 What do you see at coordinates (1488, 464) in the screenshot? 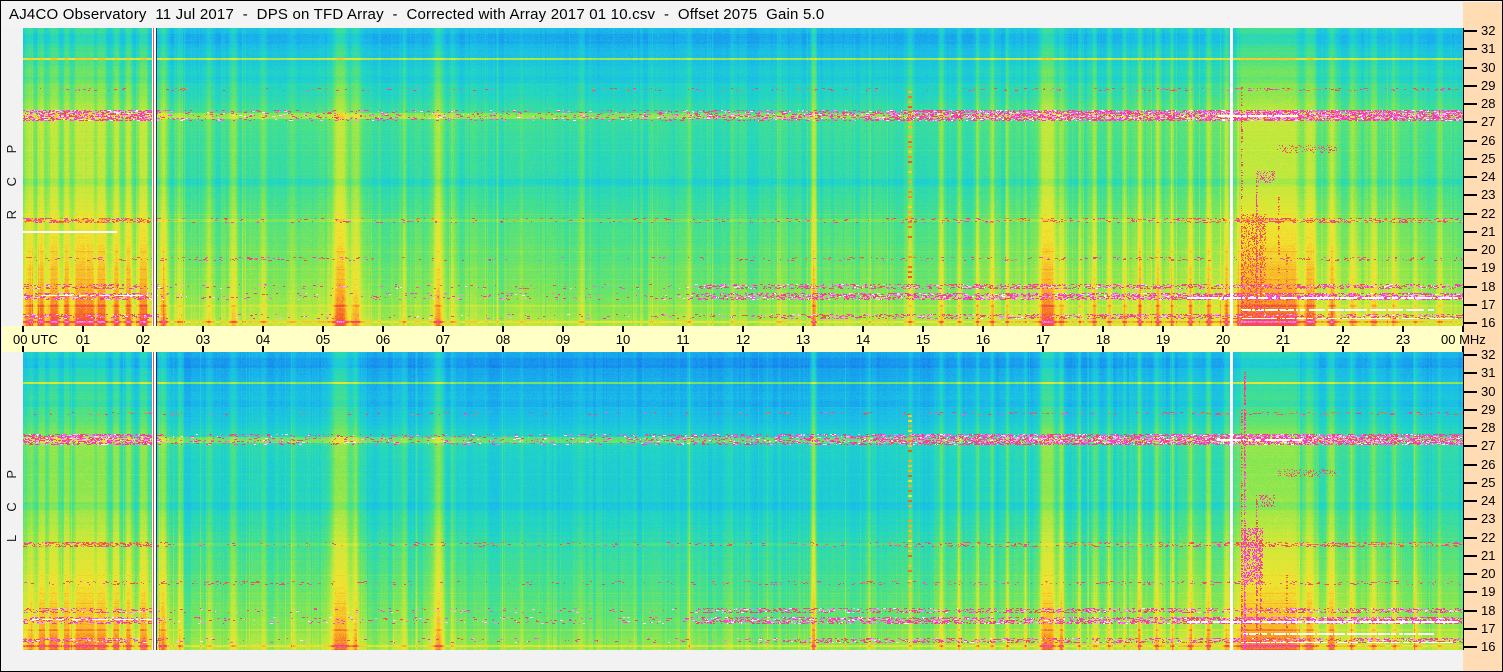
I see `freq-tick-label: 26` at bounding box center [1488, 464].